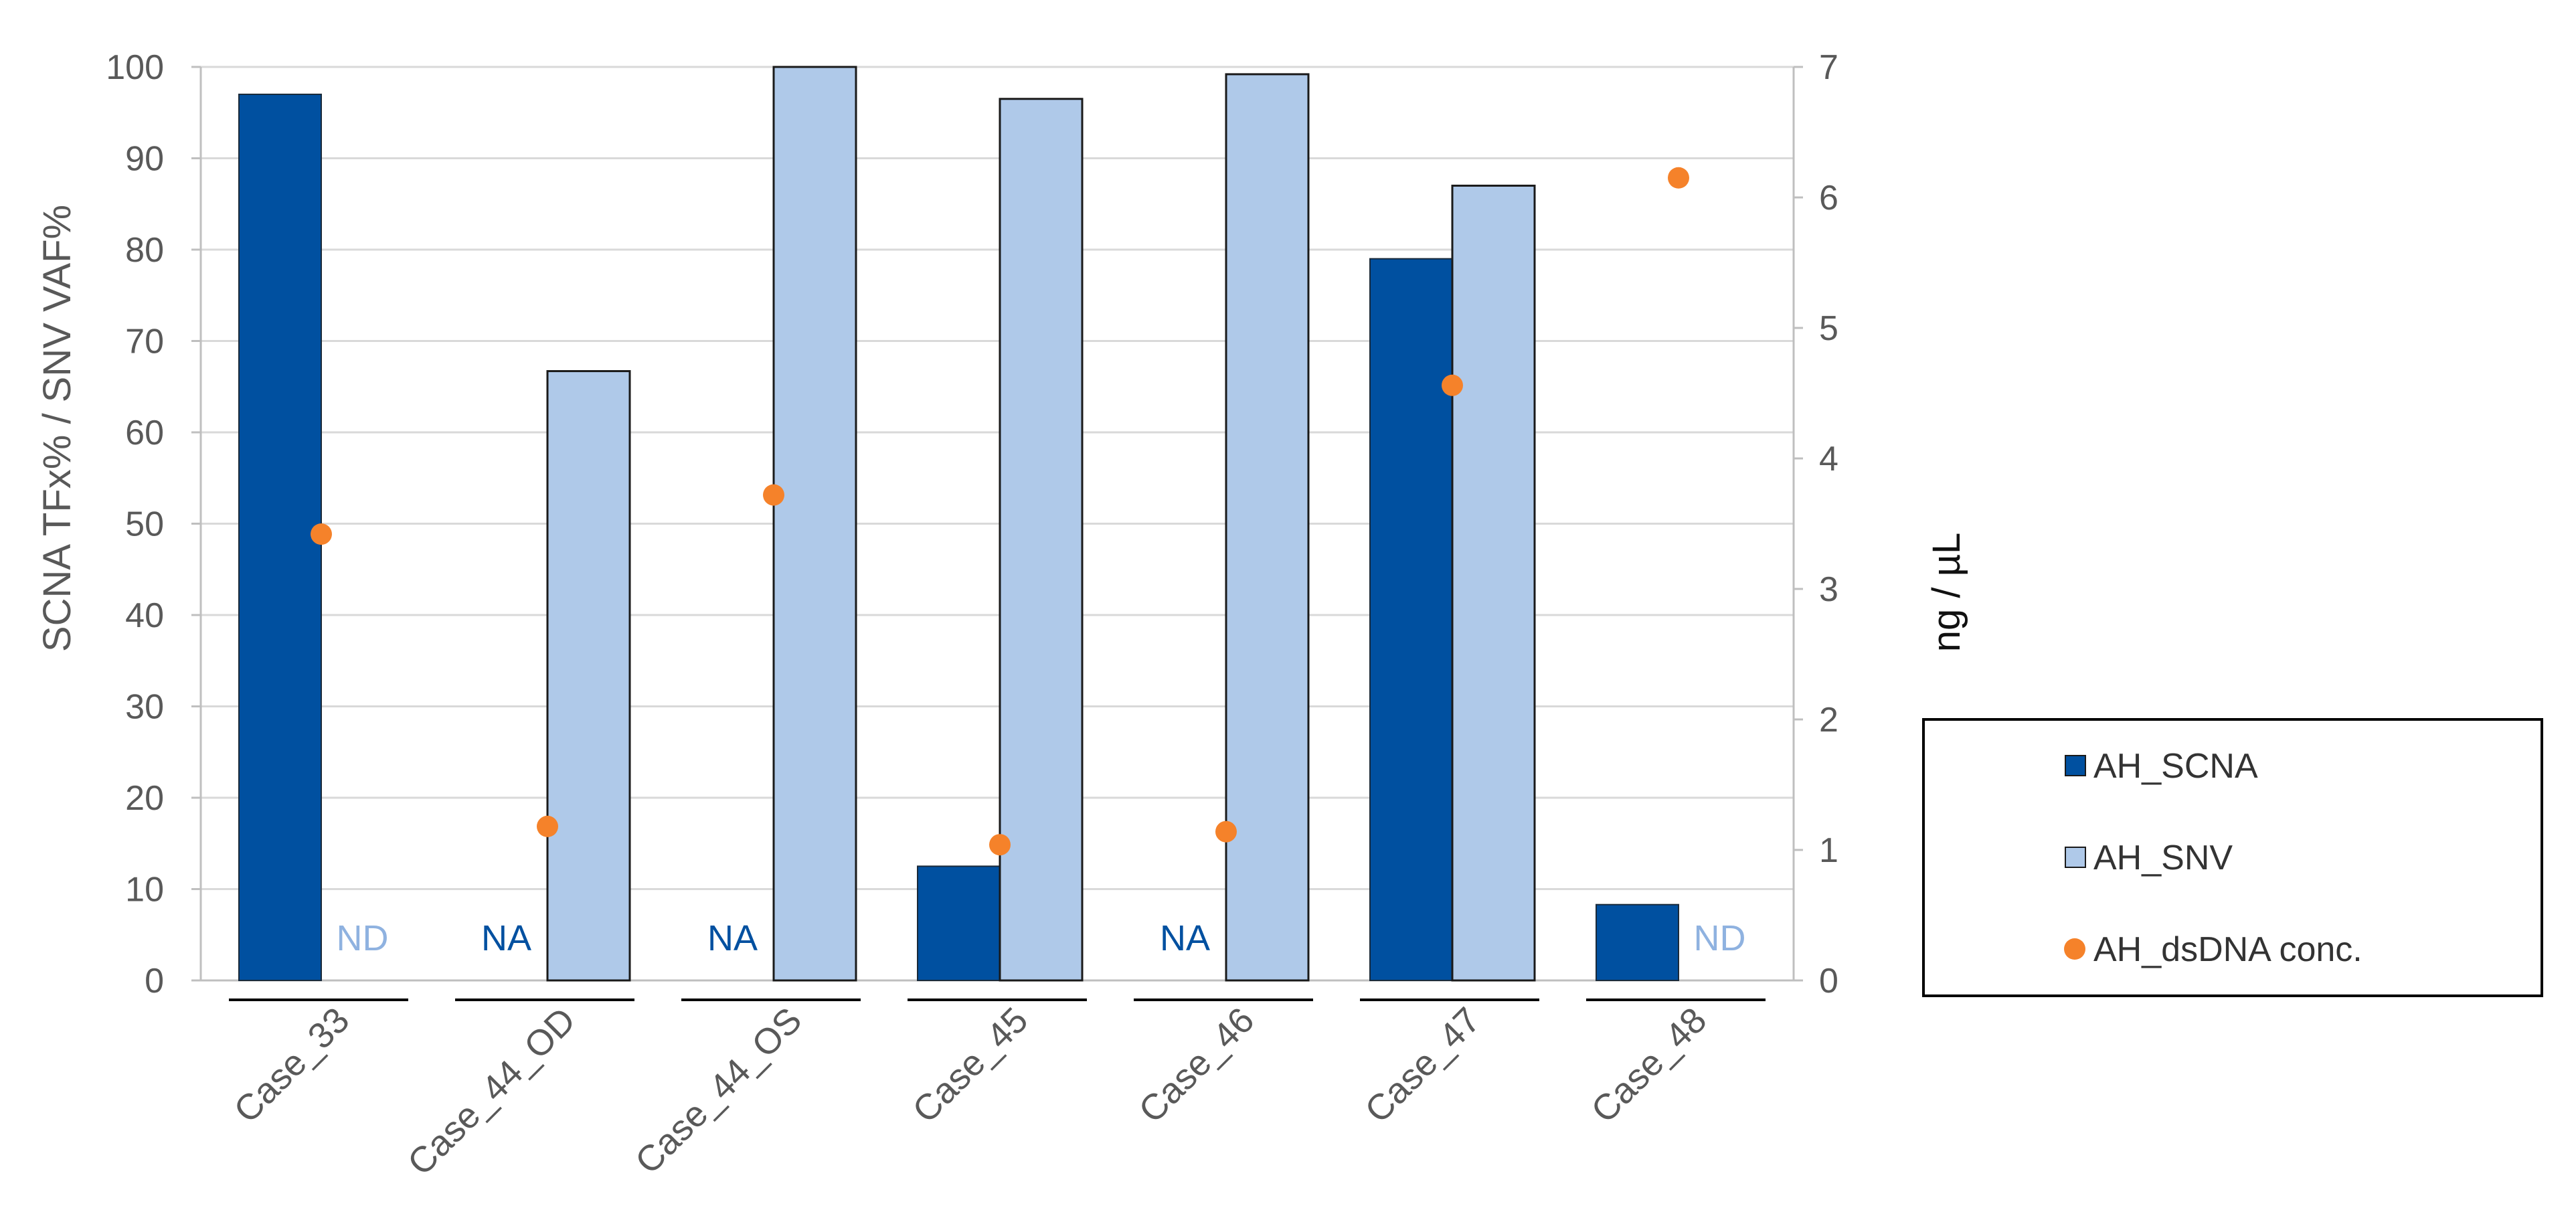  Describe the element at coordinates (1828, 525) in the screenshot. I see `y2-axis-ticks: 0 1 2 3 4 5 6 7` at that location.